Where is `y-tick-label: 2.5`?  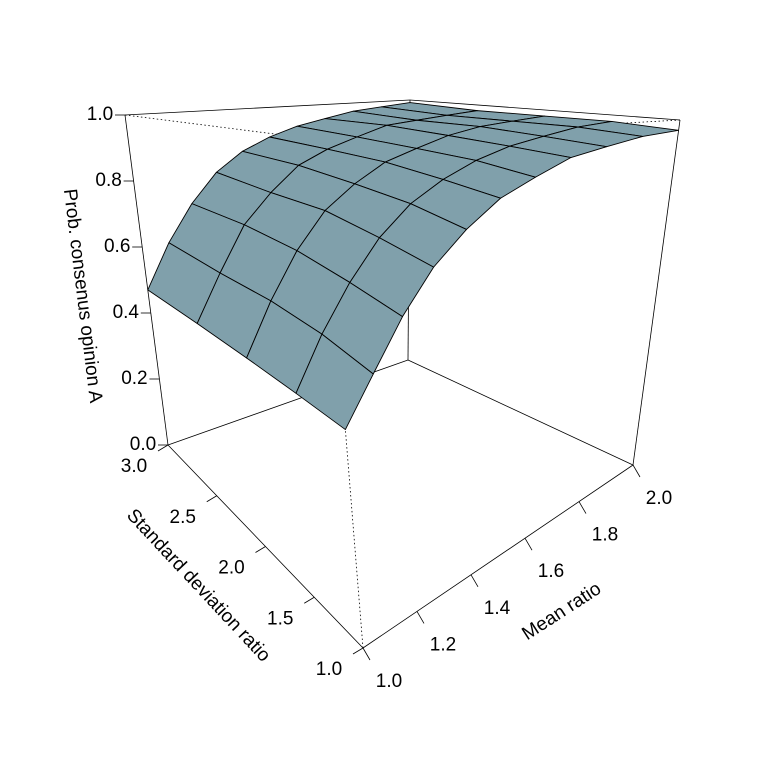 y-tick-label: 2.5 is located at coordinates (183, 517).